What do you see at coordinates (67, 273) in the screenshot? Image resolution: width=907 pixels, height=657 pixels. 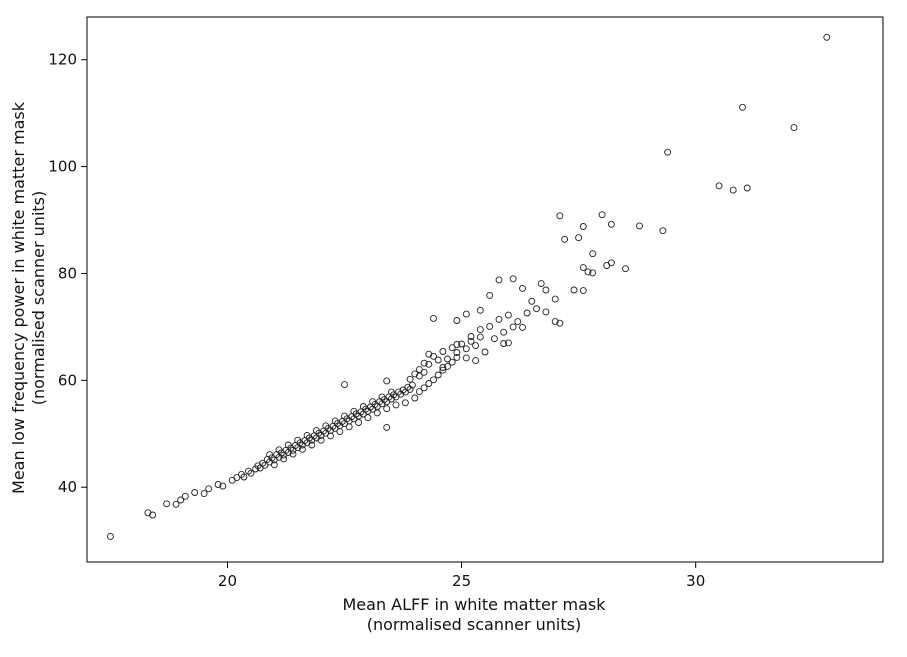 I see `y-axis: 40 60 80 100 120` at bounding box center [67, 273].